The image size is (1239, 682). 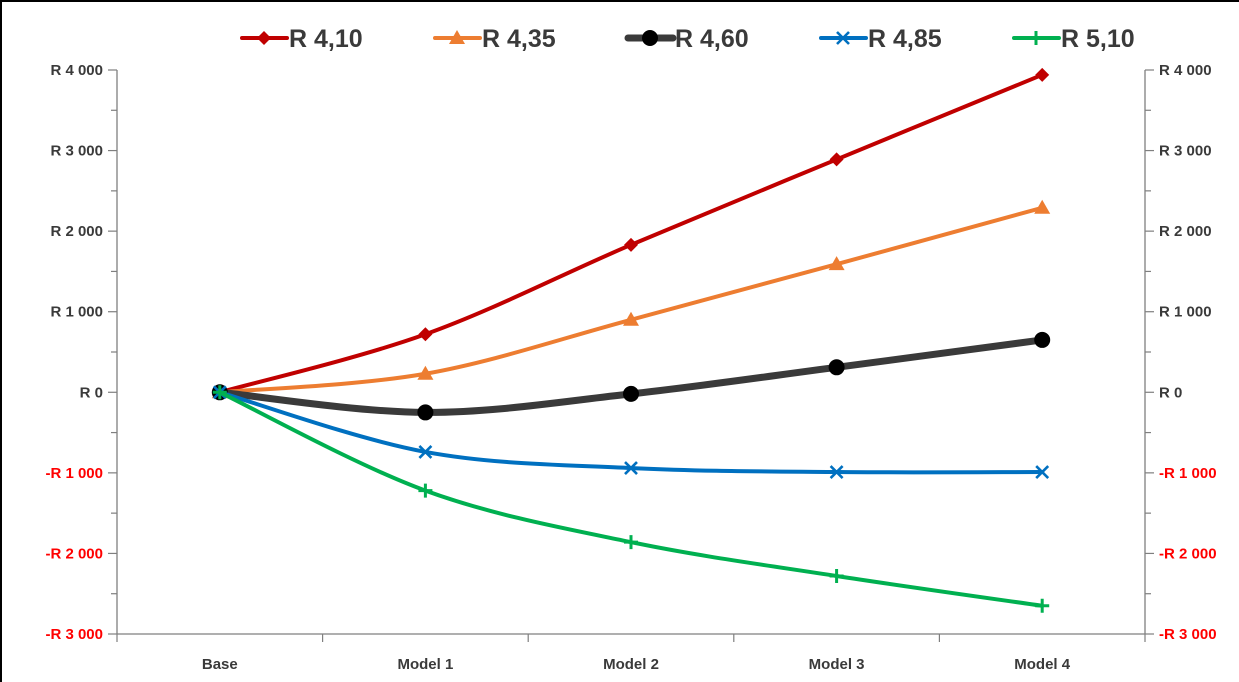 I want to click on y-tick-label-right: -R 3 000, so click(x=1188, y=634).